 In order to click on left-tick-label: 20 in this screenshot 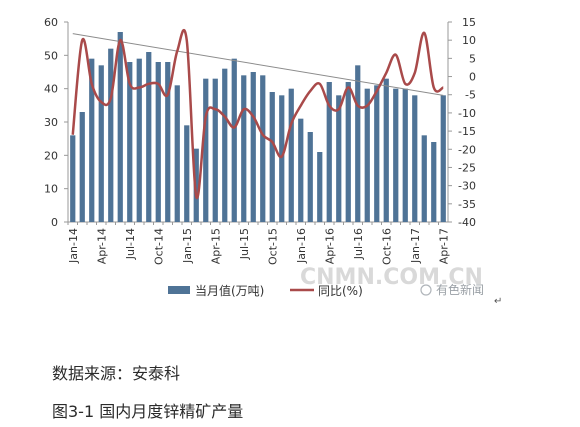, I will do `click(51, 155)`.